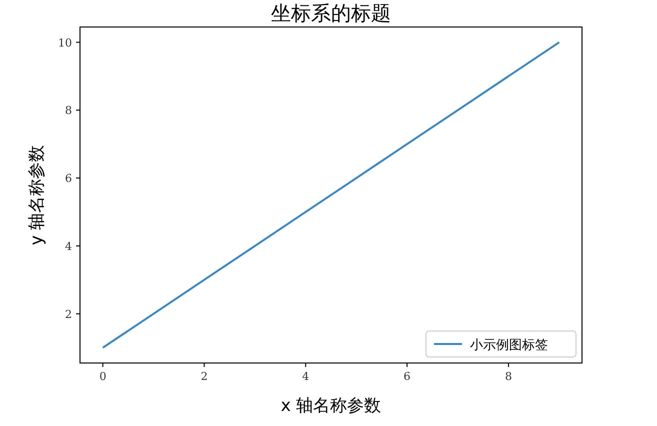 The image size is (657, 426). What do you see at coordinates (509, 345) in the screenshot?
I see `legend-label: 小示例图标签` at bounding box center [509, 345].